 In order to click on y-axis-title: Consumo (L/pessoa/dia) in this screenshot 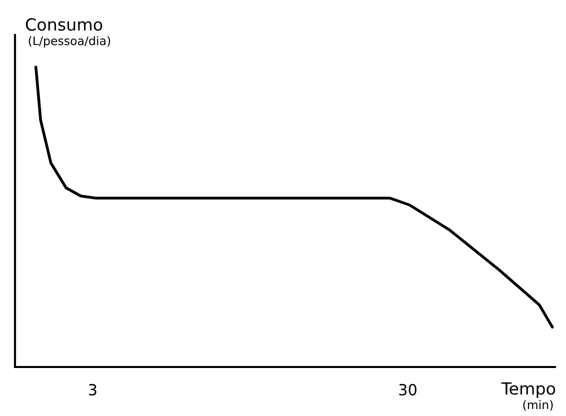, I will do `click(68, 33)`.